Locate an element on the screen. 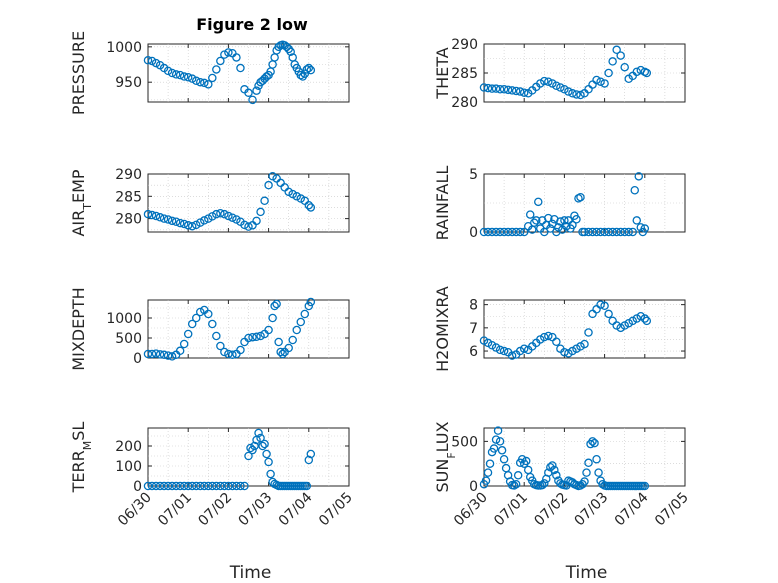  x-axis-label: Time is located at coordinates (586, 573).